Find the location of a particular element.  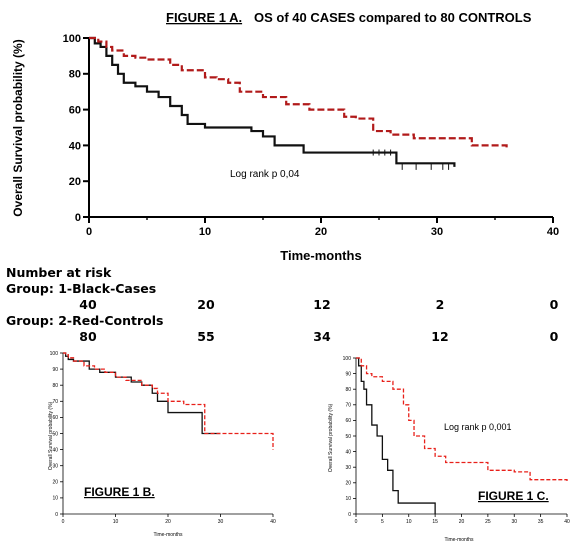

figure-1c-ylabel: Overall Survival probability (%) is located at coordinates (331, 437).